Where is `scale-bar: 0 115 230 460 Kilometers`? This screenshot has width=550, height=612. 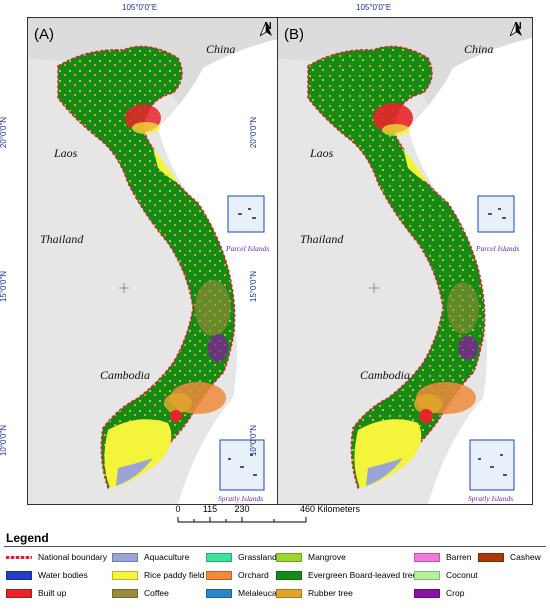 scale-bar: 0 115 230 460 Kilometers is located at coordinates (275, 516).